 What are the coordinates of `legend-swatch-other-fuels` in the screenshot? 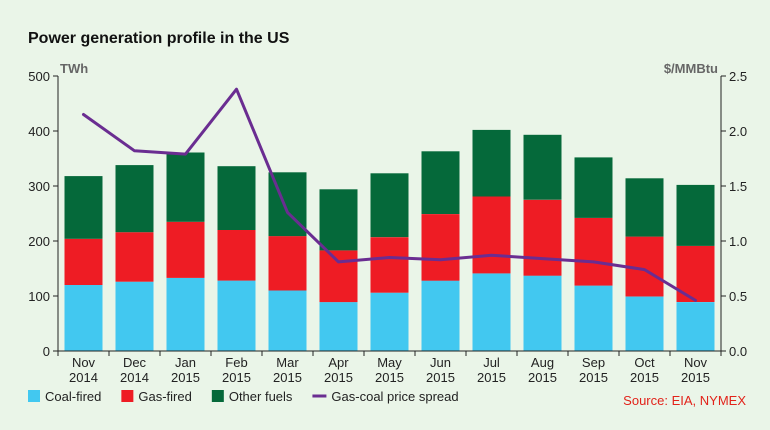 It's located at (217, 396).